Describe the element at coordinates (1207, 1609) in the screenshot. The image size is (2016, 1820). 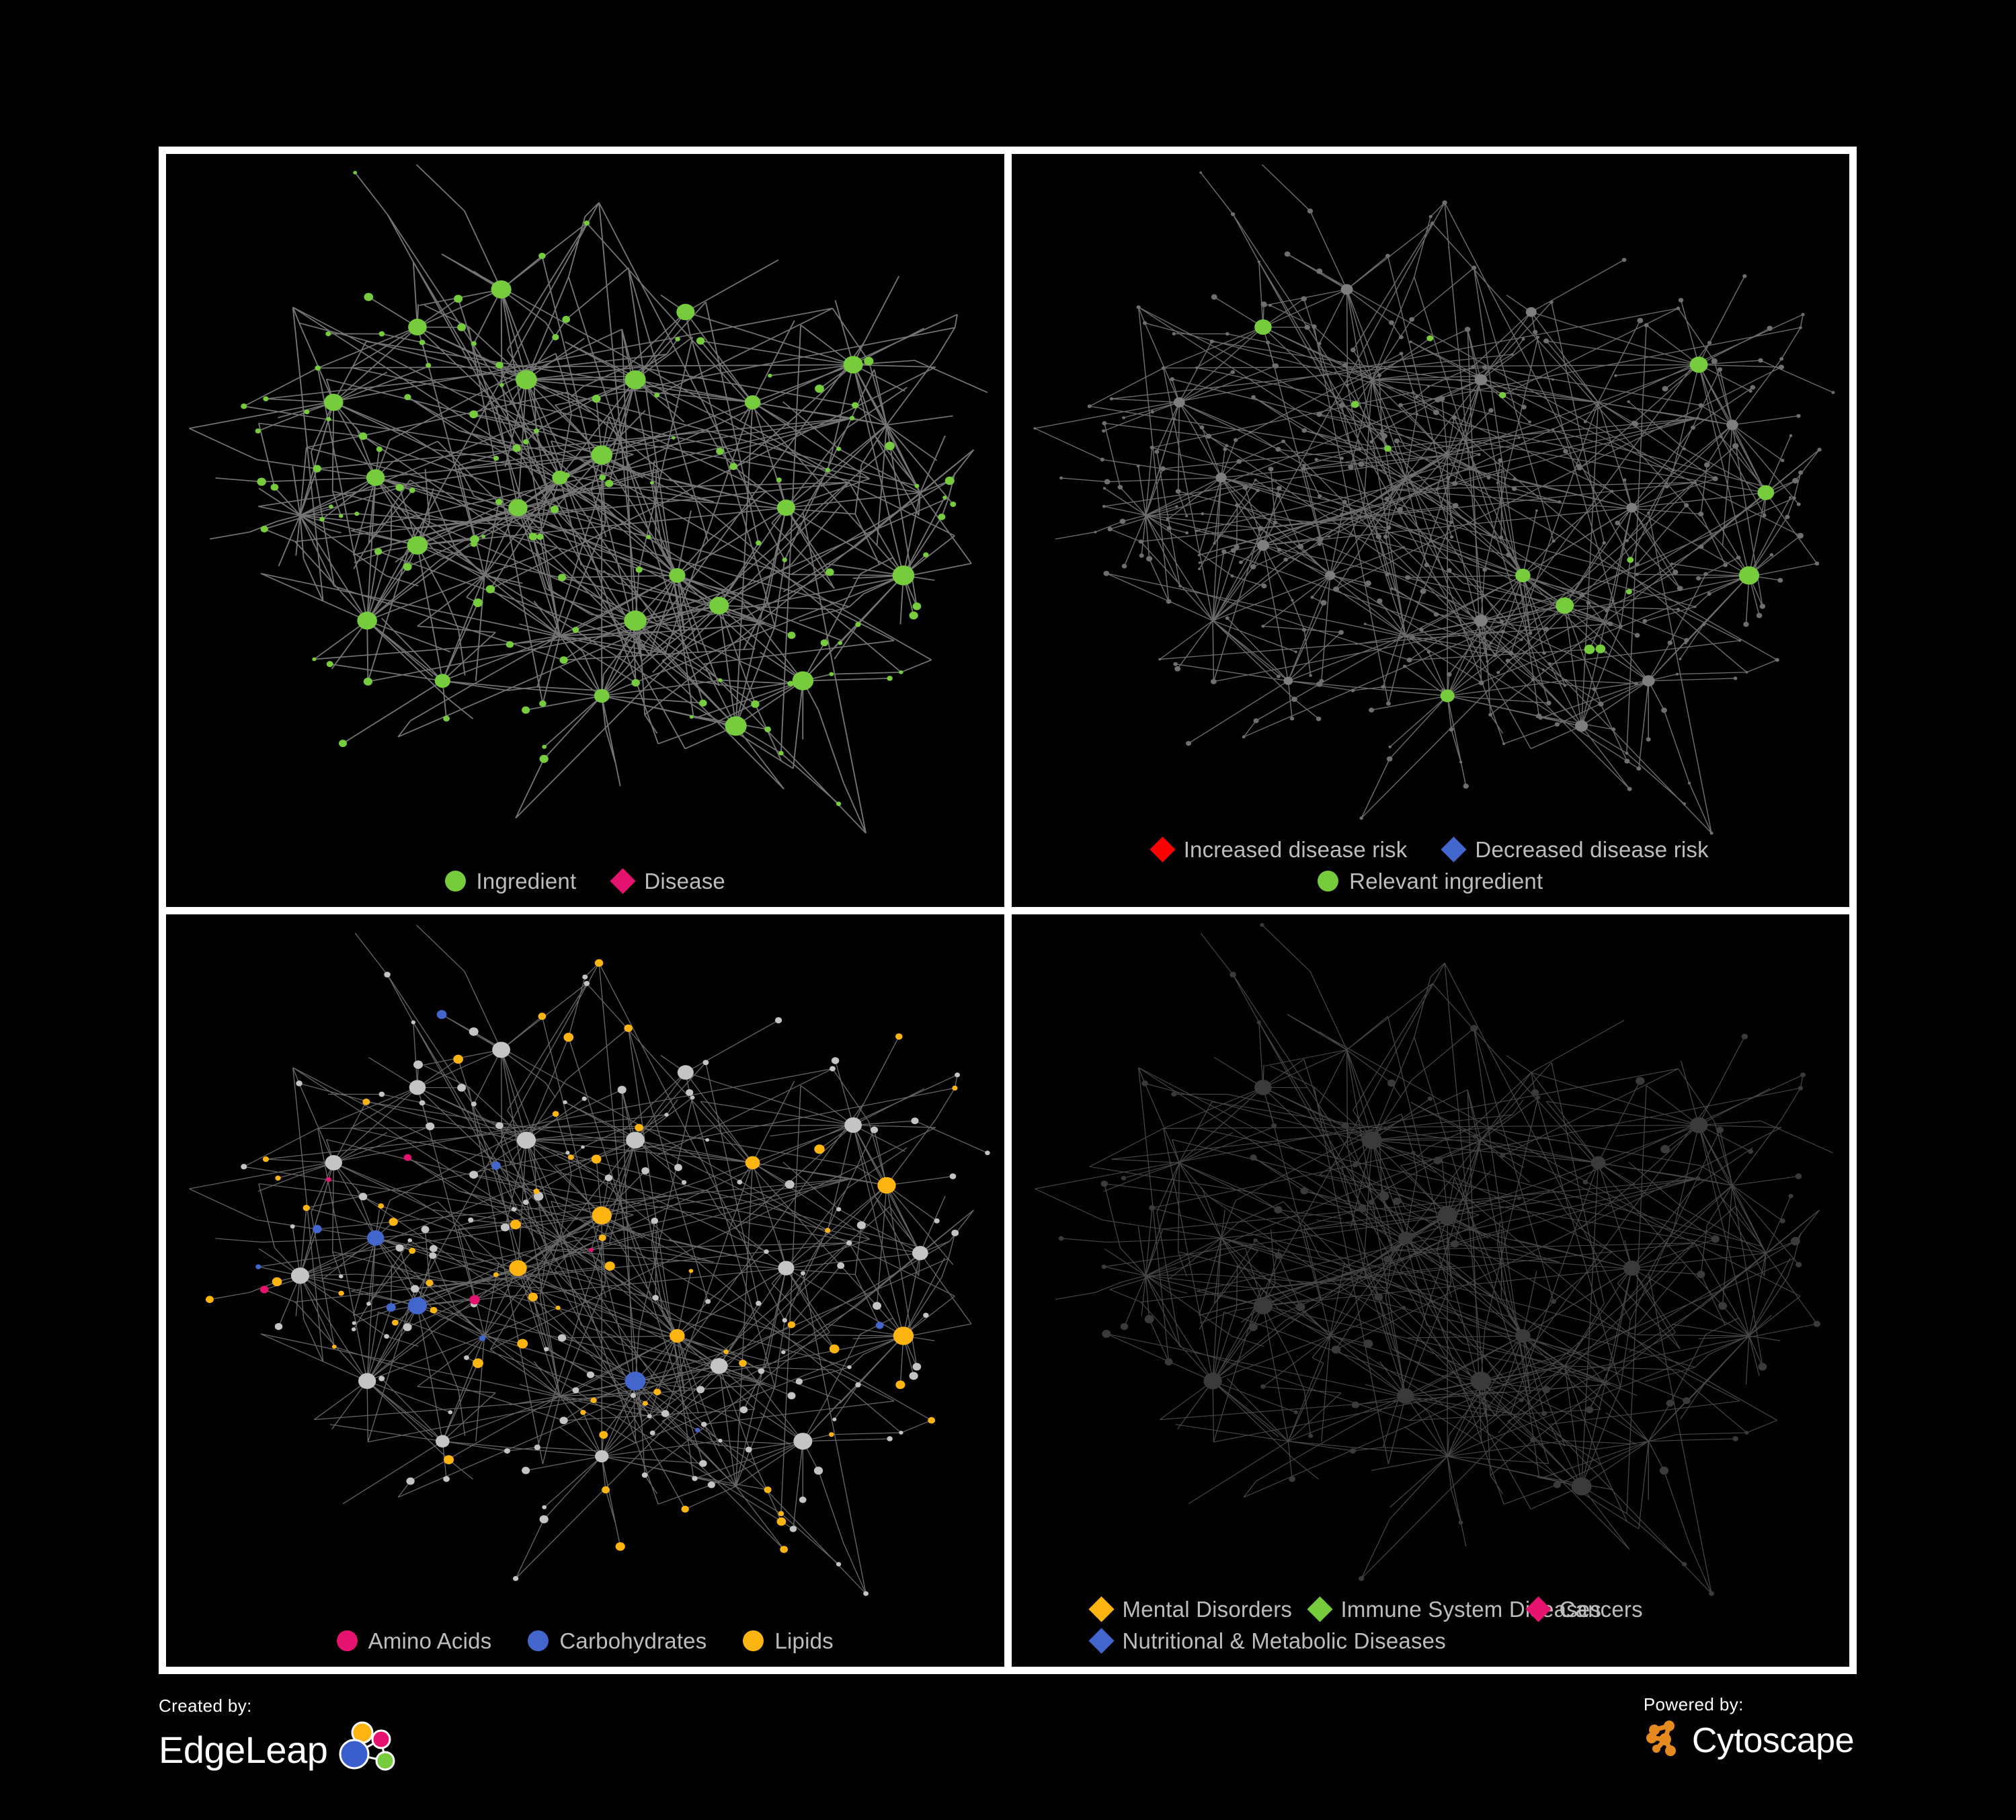
I see `legend-label-mental-disorders: Mental Disorders` at that location.